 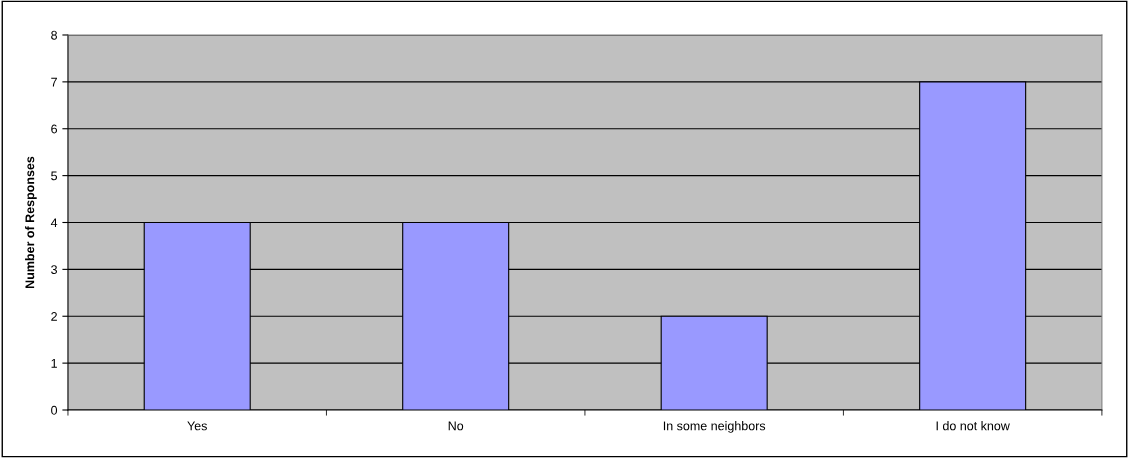 What do you see at coordinates (31, 222) in the screenshot?
I see `y-axis-title: Number of Responses` at bounding box center [31, 222].